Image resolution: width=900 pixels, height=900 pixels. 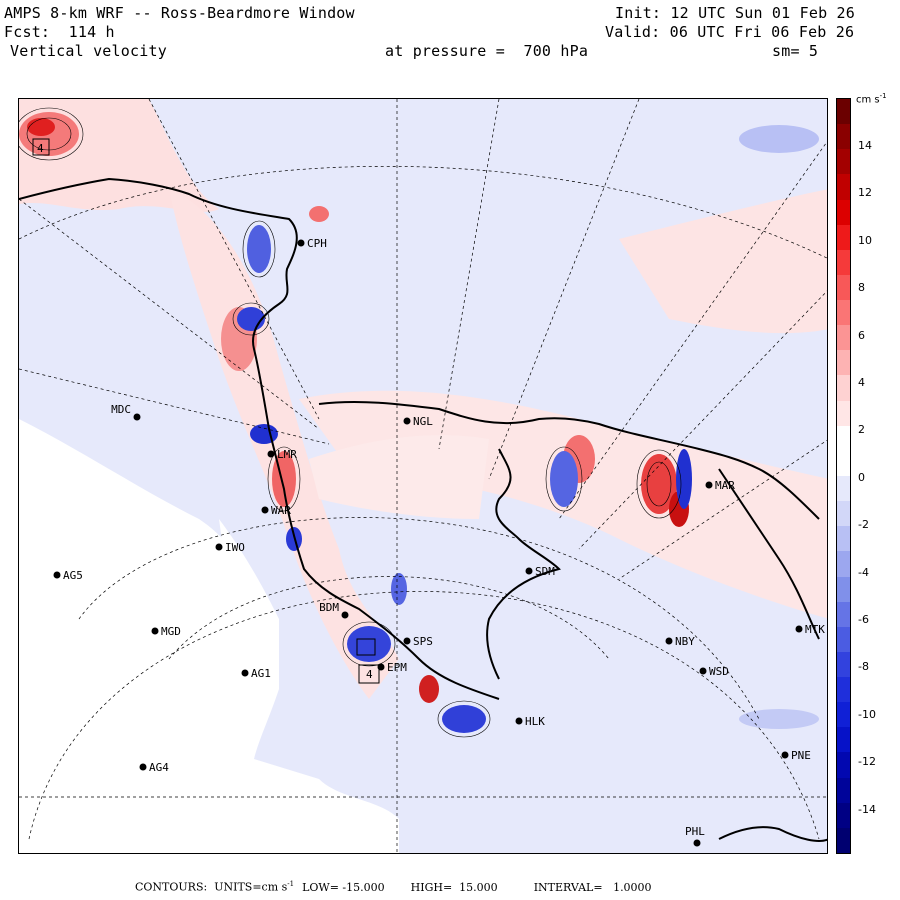 What do you see at coordinates (685, 641) in the screenshot?
I see `station-label-nby: NBY` at bounding box center [685, 641].